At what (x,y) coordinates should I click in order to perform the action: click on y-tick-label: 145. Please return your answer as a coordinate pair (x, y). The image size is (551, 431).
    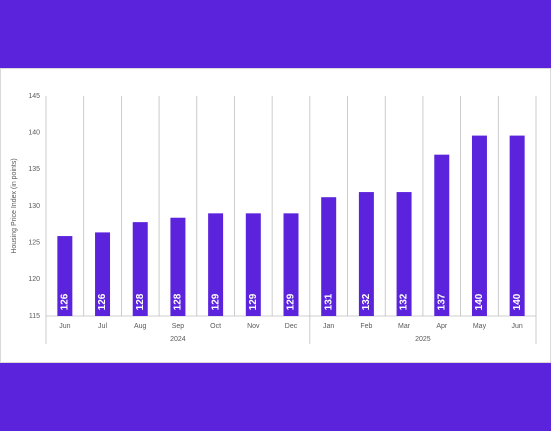
    Looking at the image, I should click on (34, 96).